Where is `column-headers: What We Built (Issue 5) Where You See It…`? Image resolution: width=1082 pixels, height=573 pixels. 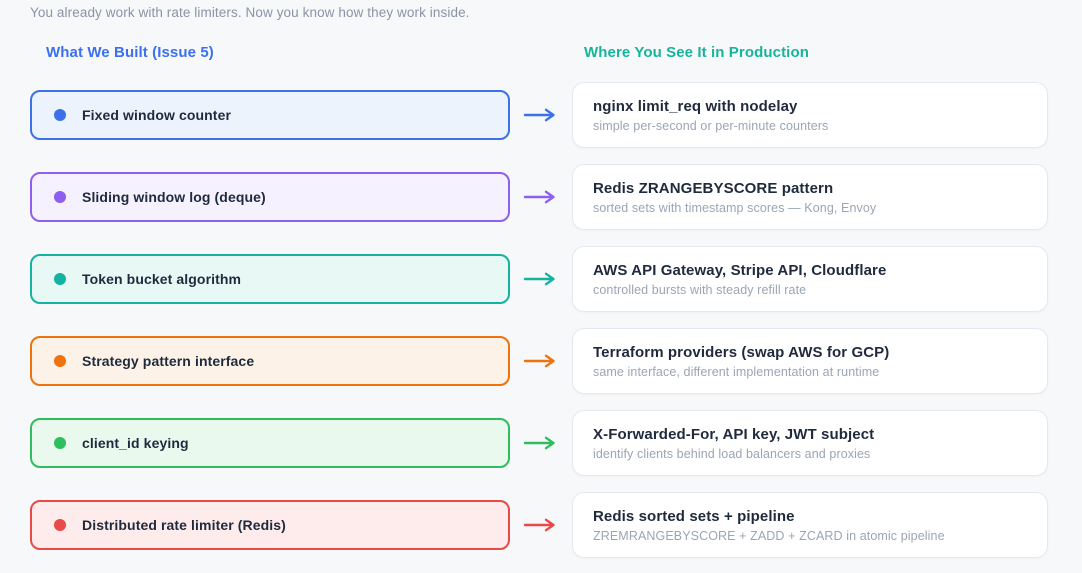 column-headers: What We Built (Issue 5) Where You See It… is located at coordinates (556, 52).